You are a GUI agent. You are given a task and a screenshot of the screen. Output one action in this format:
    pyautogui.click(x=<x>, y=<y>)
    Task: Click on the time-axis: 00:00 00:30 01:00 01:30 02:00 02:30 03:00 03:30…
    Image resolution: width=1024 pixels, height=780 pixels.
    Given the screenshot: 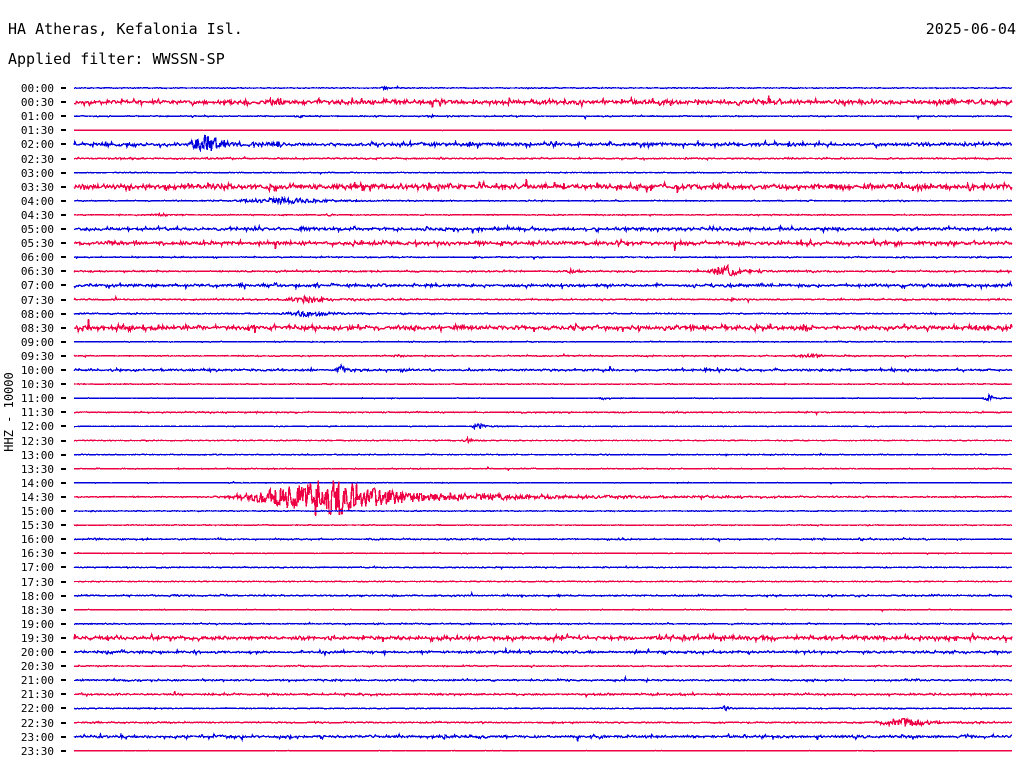 What is the action you would take?
    pyautogui.click(x=33, y=427)
    